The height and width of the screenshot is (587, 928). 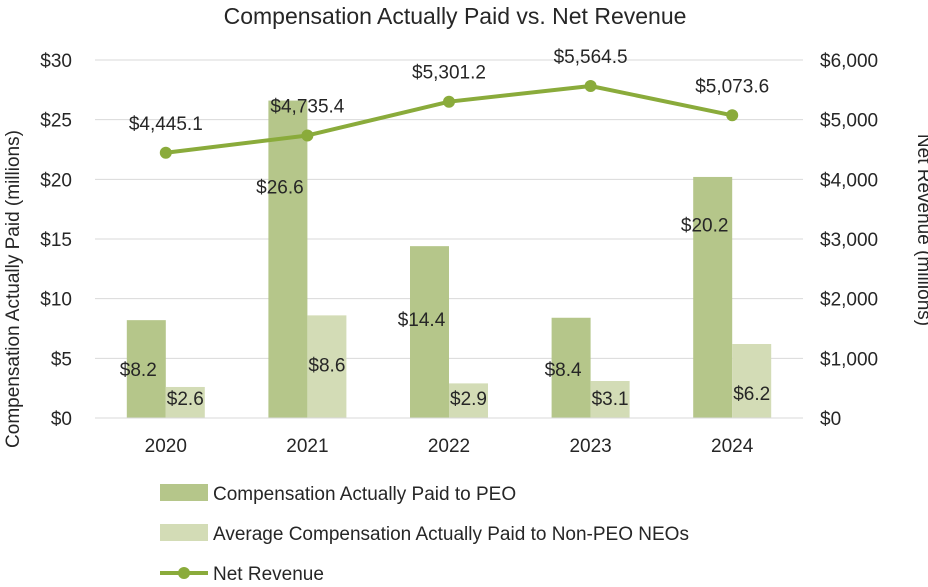 What do you see at coordinates (56, 121) in the screenshot?
I see `y-tick-label: $25` at bounding box center [56, 121].